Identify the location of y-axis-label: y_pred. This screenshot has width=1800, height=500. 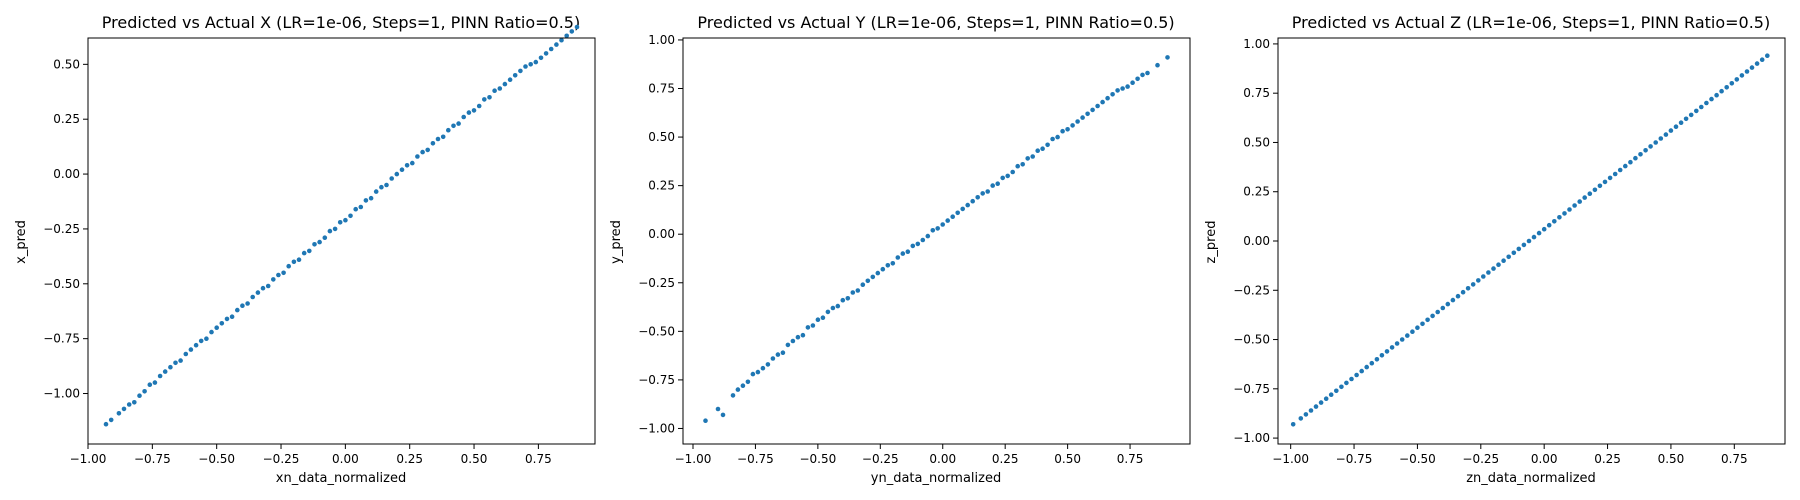
(616, 242).